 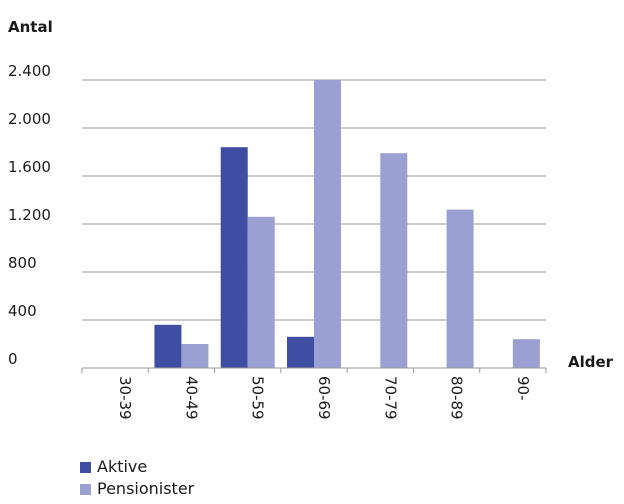 I want to click on x-tick-label: 80-89, so click(x=457, y=398).